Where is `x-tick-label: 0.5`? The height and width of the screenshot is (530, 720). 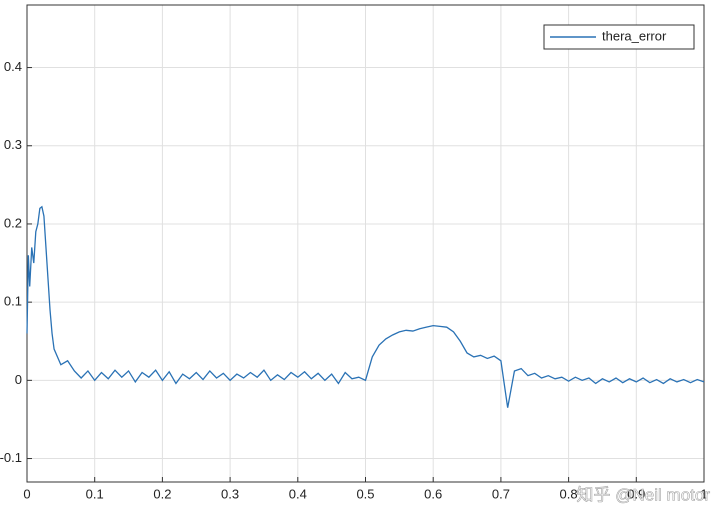
x-tick-label: 0.5 is located at coordinates (365, 493).